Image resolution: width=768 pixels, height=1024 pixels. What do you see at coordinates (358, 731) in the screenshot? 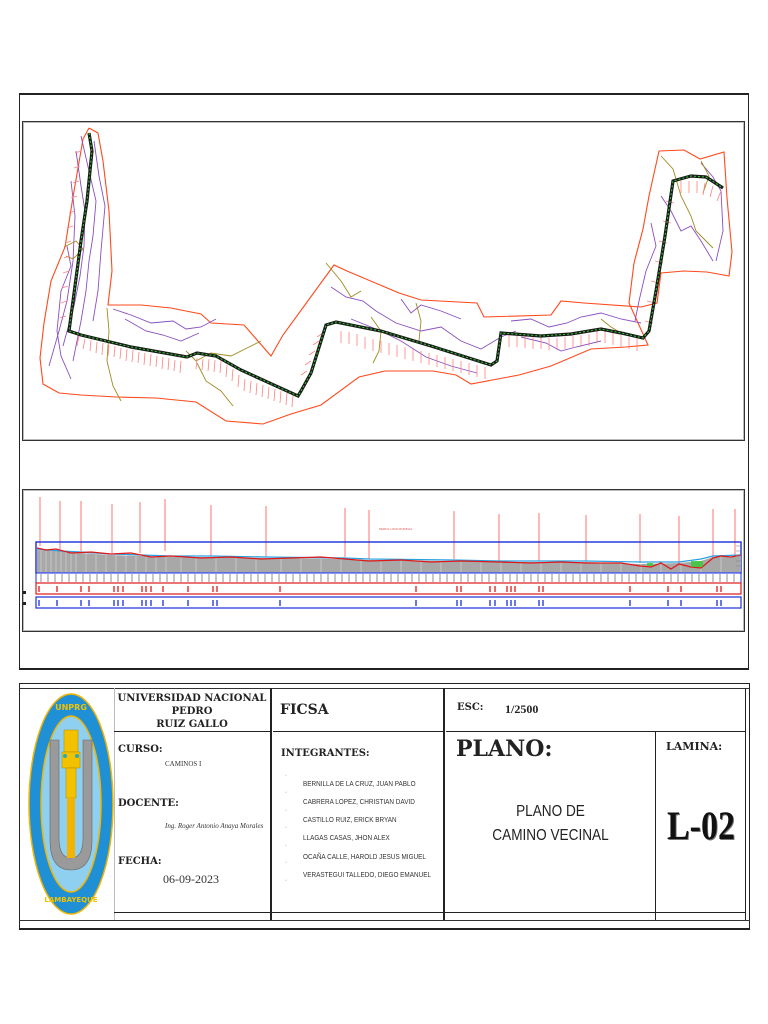
I see `divider-ficsa` at bounding box center [358, 731].